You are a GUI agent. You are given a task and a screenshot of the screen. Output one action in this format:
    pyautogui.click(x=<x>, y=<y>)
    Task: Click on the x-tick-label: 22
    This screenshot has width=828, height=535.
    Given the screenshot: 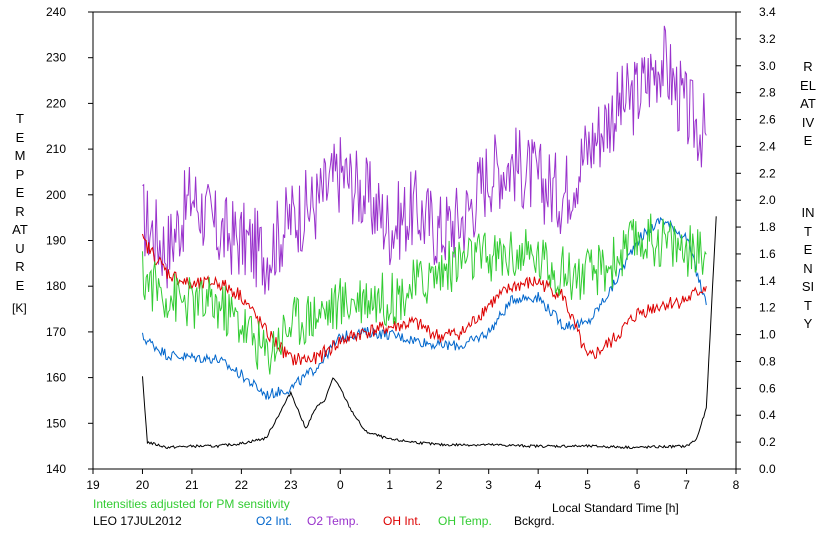 What is the action you would take?
    pyautogui.click(x=242, y=485)
    